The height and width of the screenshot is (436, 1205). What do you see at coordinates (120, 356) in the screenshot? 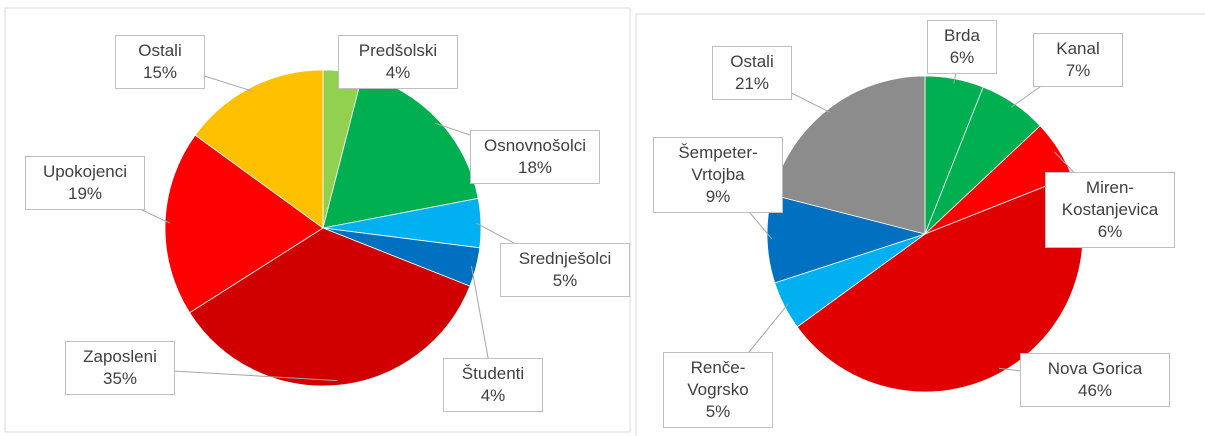
I see `label-name: Zaposleni` at bounding box center [120, 356].